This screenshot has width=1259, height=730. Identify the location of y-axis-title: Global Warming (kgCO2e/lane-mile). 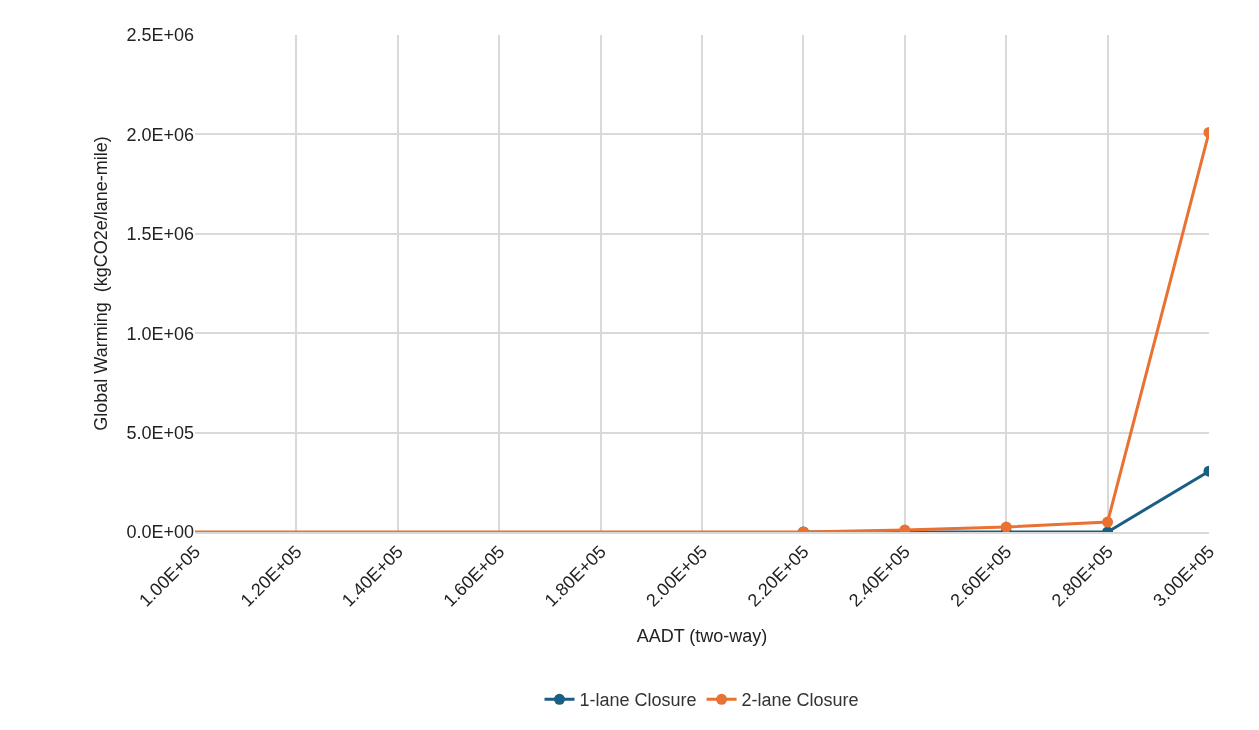
(100, 283).